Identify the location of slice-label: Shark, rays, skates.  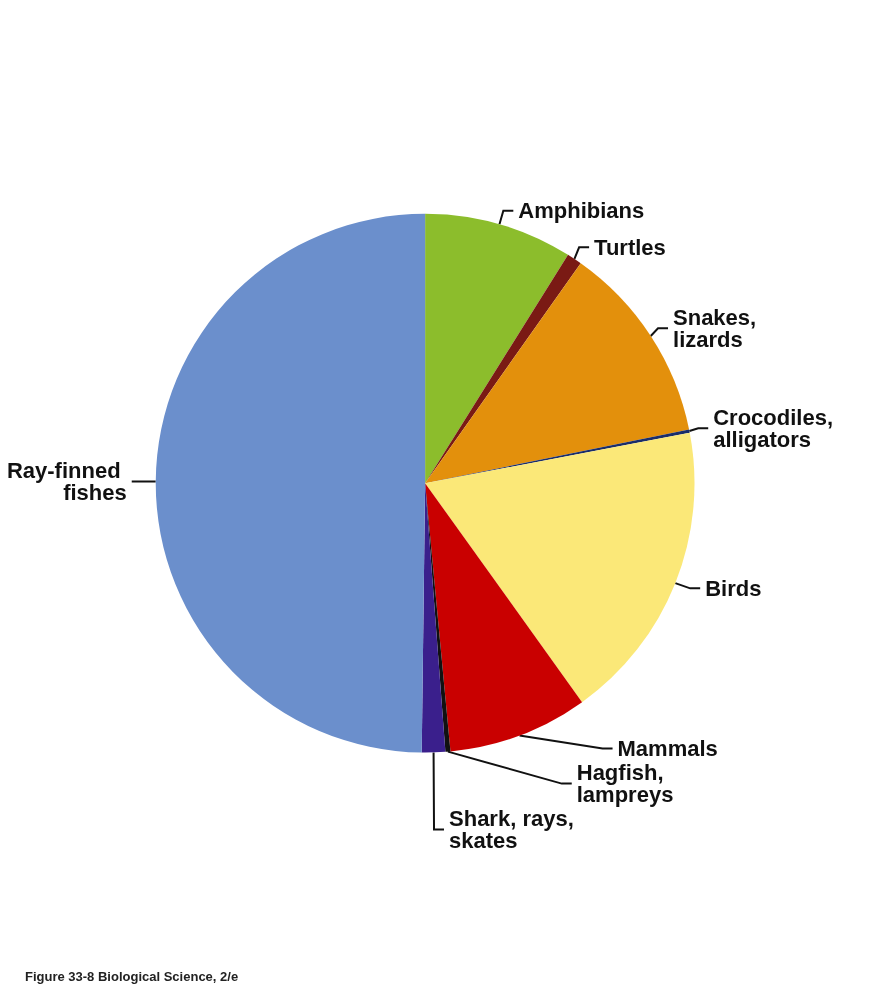
(514, 830).